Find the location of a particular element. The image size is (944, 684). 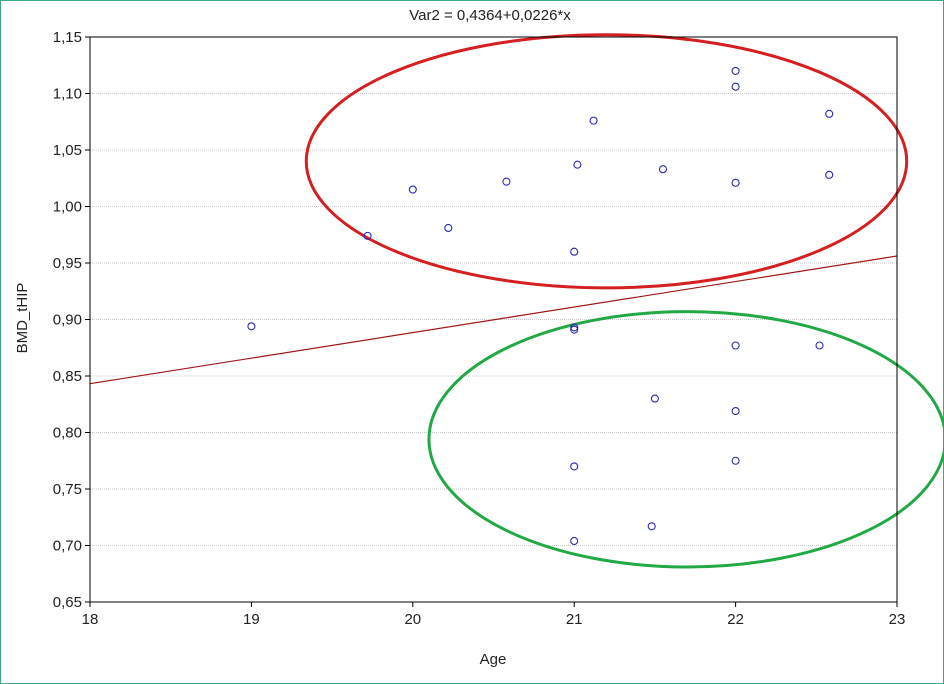

y-tick-label: 1,05 is located at coordinates (67, 150).